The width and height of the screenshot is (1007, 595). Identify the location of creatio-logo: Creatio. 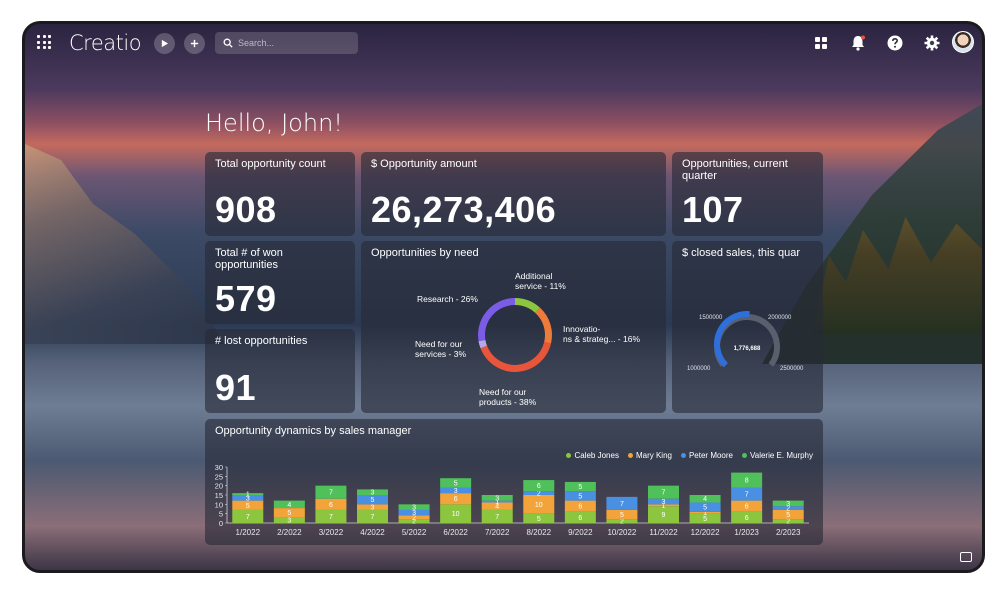
(105, 43).